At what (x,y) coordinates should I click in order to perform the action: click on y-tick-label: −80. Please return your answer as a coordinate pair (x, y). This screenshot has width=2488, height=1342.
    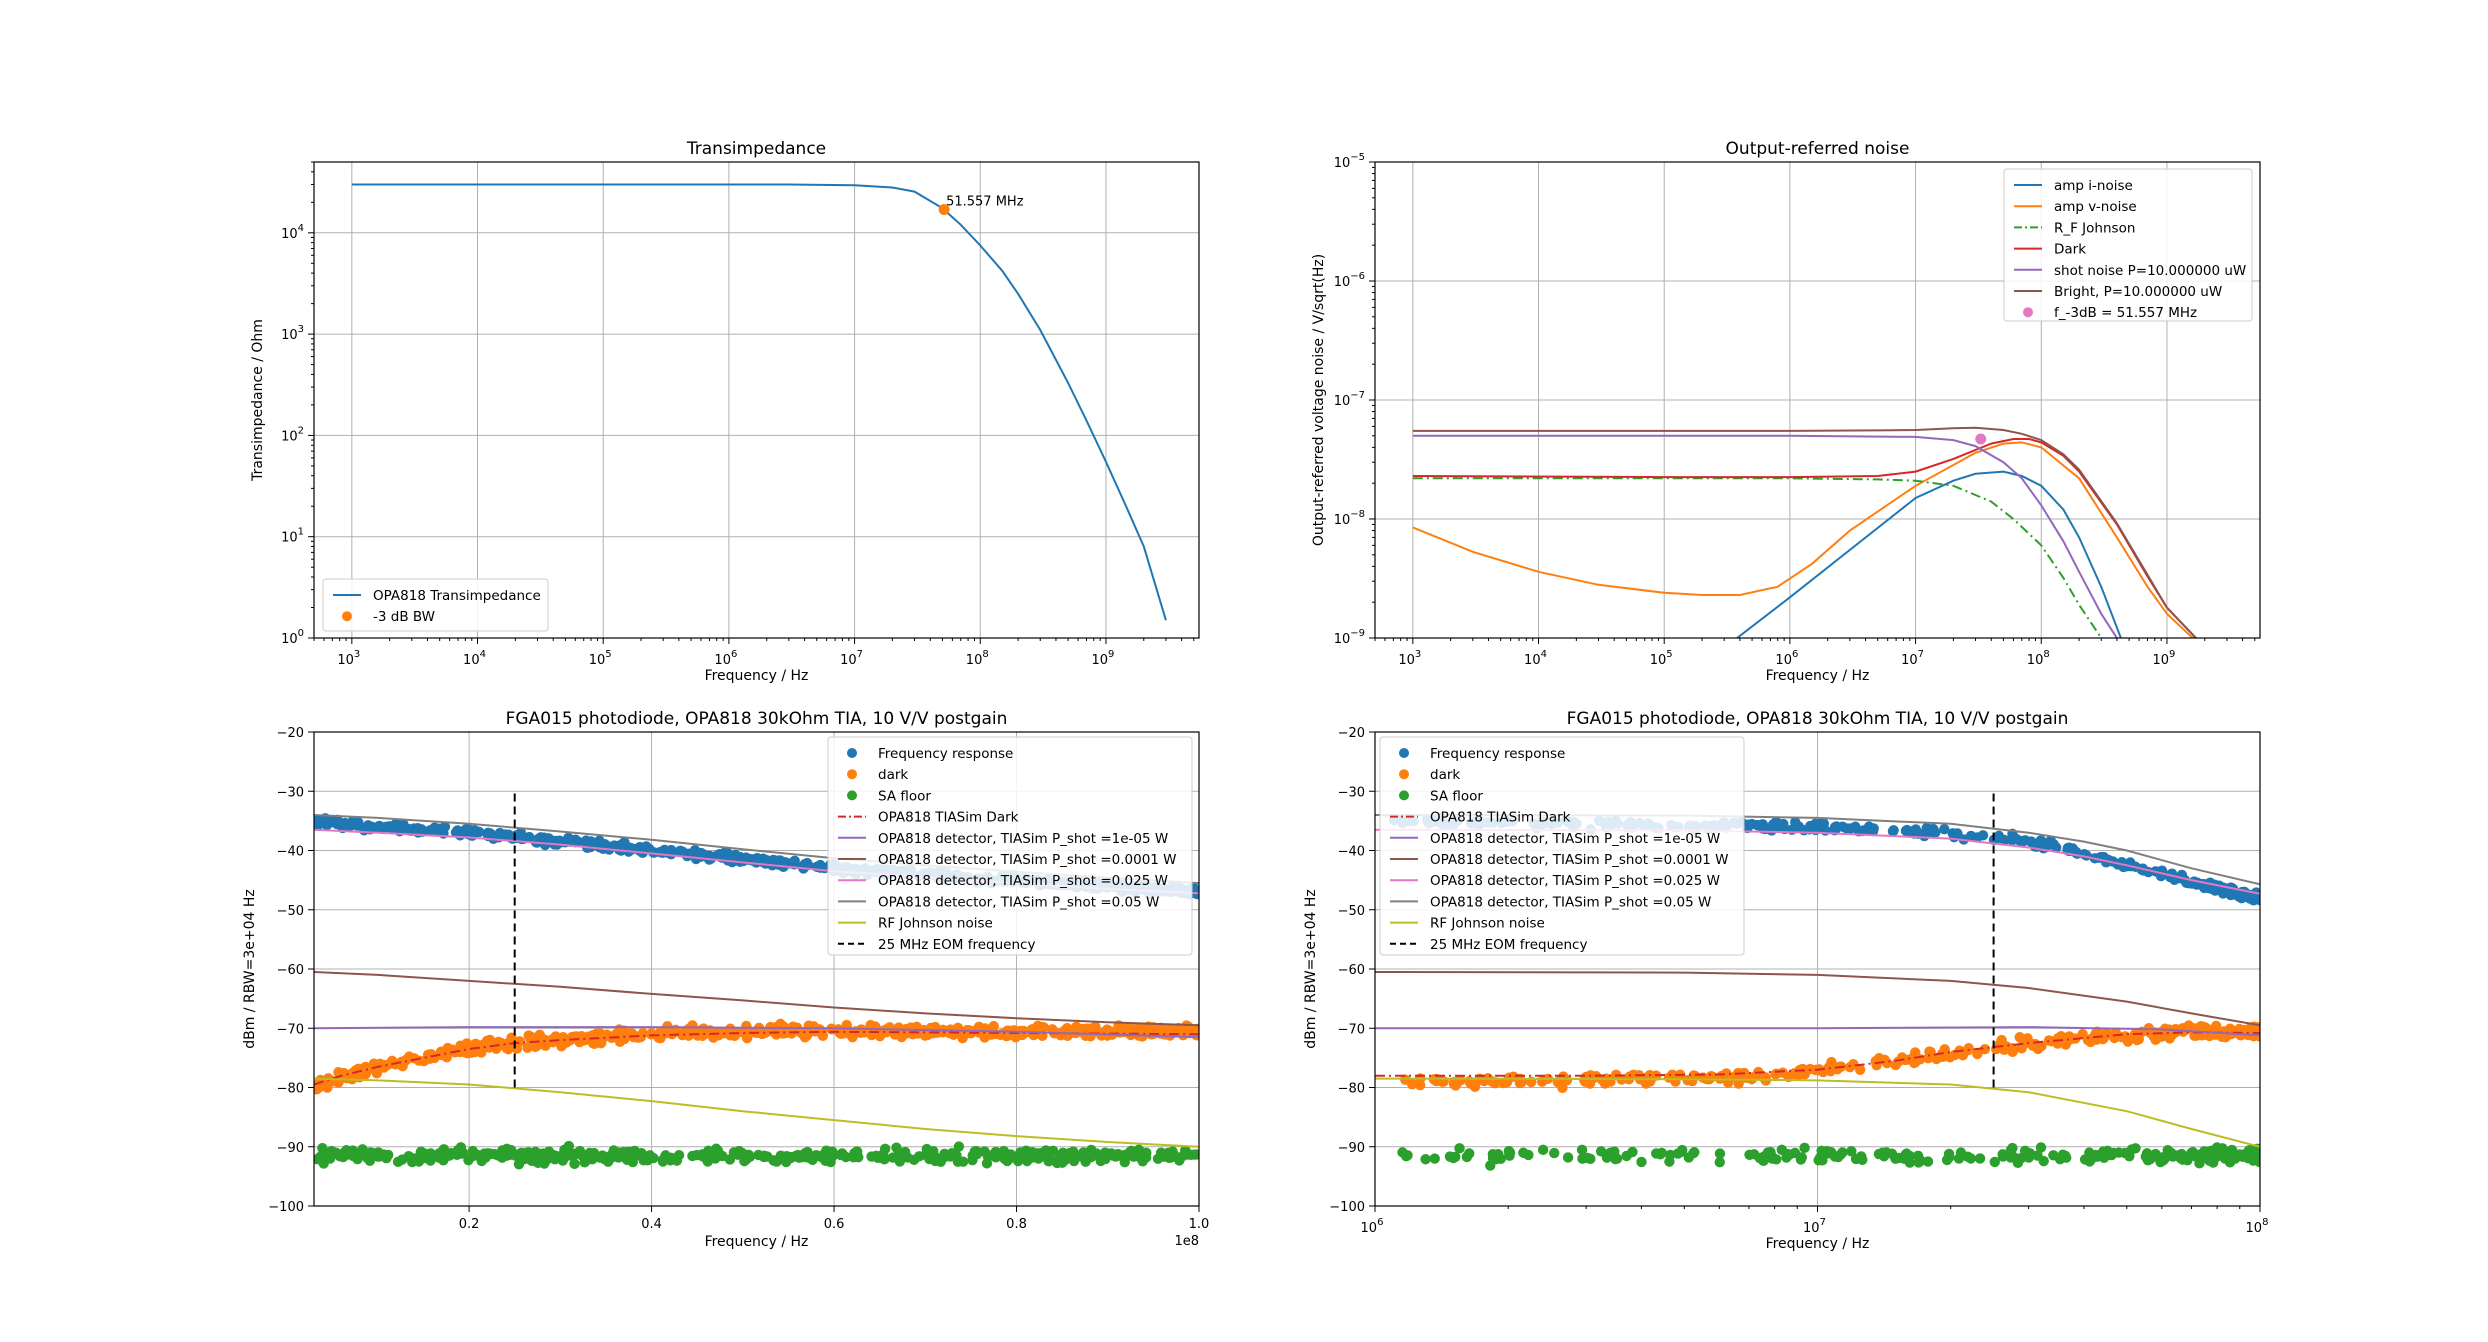
    Looking at the image, I should click on (290, 1089).